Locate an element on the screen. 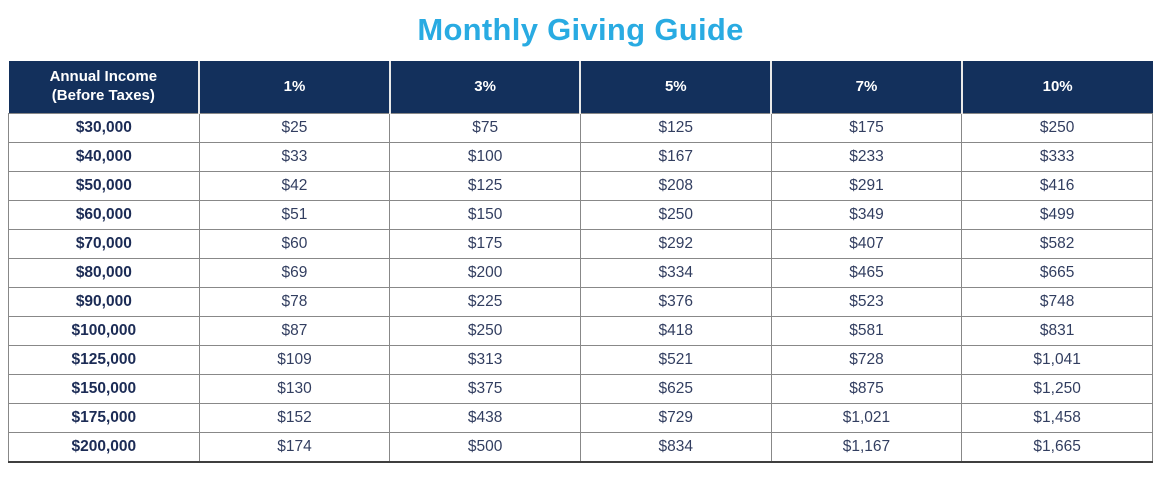 This screenshot has height=488, width=1161. amount-cell: $1,458 is located at coordinates (1057, 418).